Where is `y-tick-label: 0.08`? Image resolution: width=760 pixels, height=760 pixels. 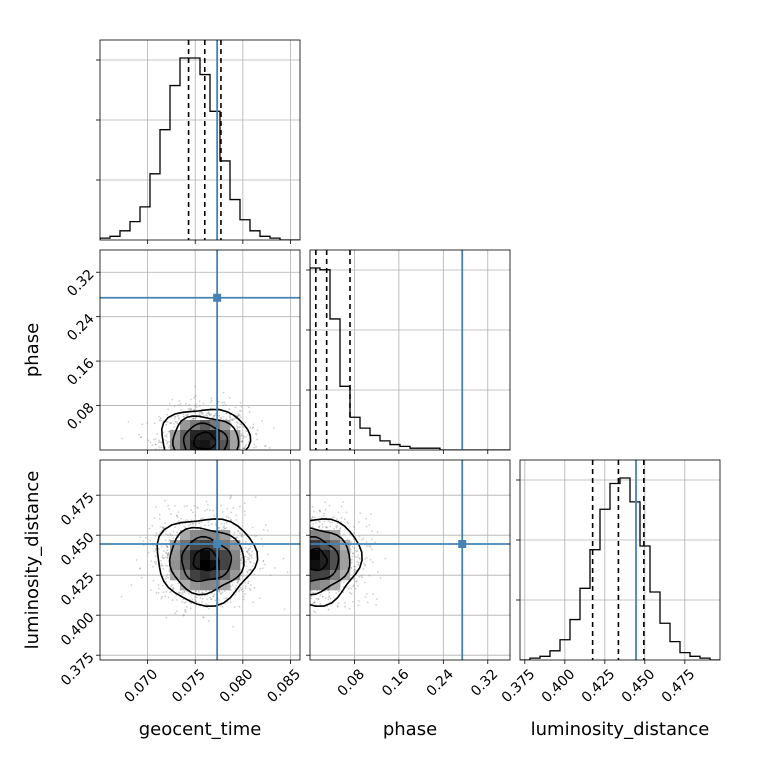 y-tick-label: 0.08 is located at coordinates (80, 416).